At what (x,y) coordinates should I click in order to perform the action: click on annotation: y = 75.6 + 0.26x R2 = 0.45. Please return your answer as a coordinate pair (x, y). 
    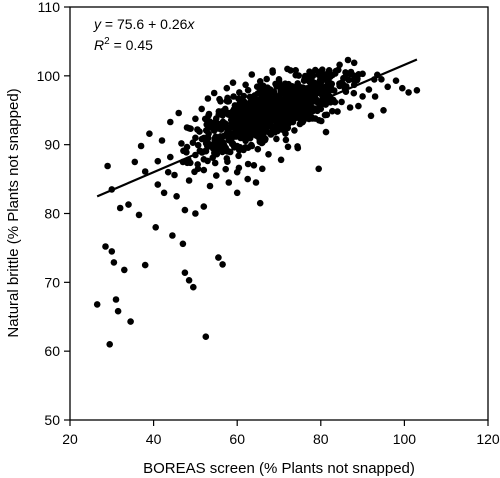
    Looking at the image, I should click on (144, 34).